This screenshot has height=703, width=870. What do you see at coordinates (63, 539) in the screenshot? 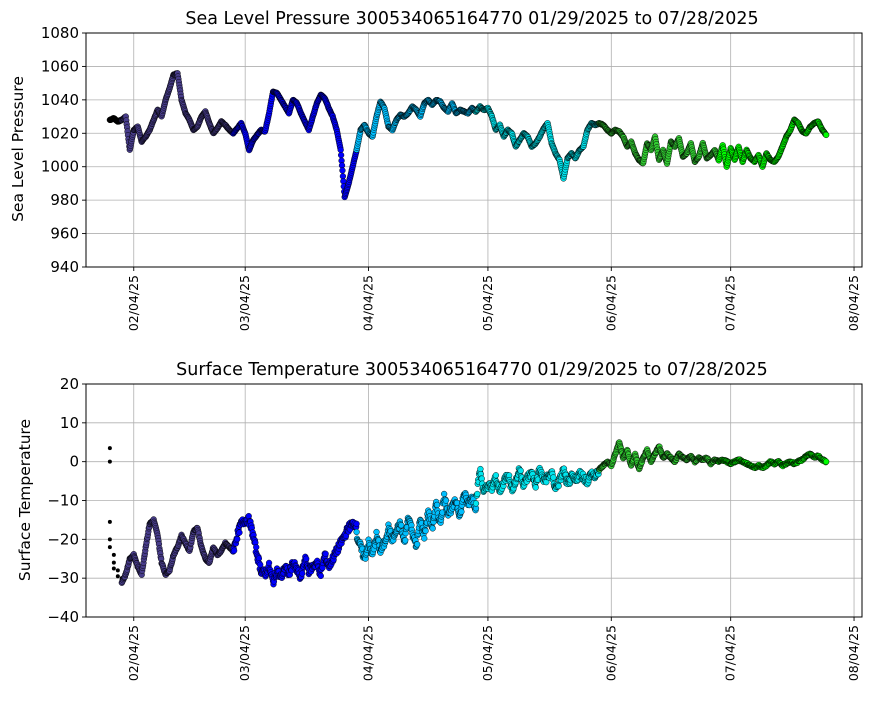
I see `y-tick-label: −20` at bounding box center [63, 539].